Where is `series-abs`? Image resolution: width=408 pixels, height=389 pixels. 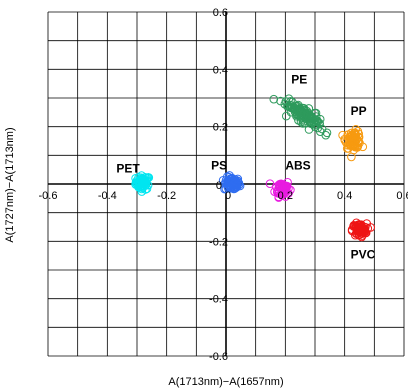 series-abs is located at coordinates (280, 190).